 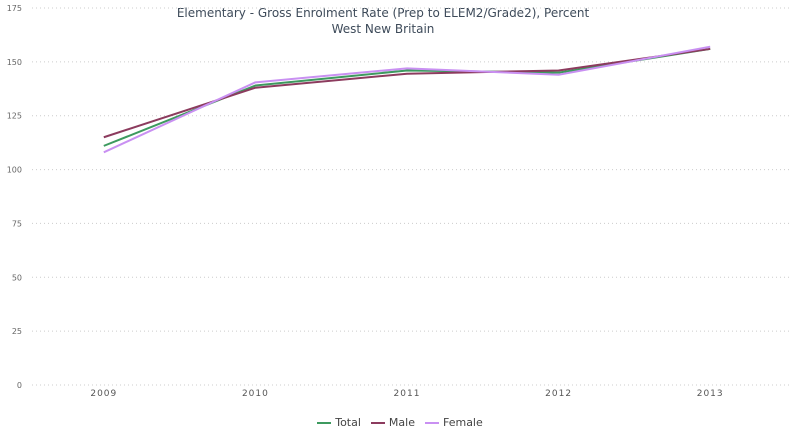 I want to click on y-tick-label: 150, so click(x=14, y=62).